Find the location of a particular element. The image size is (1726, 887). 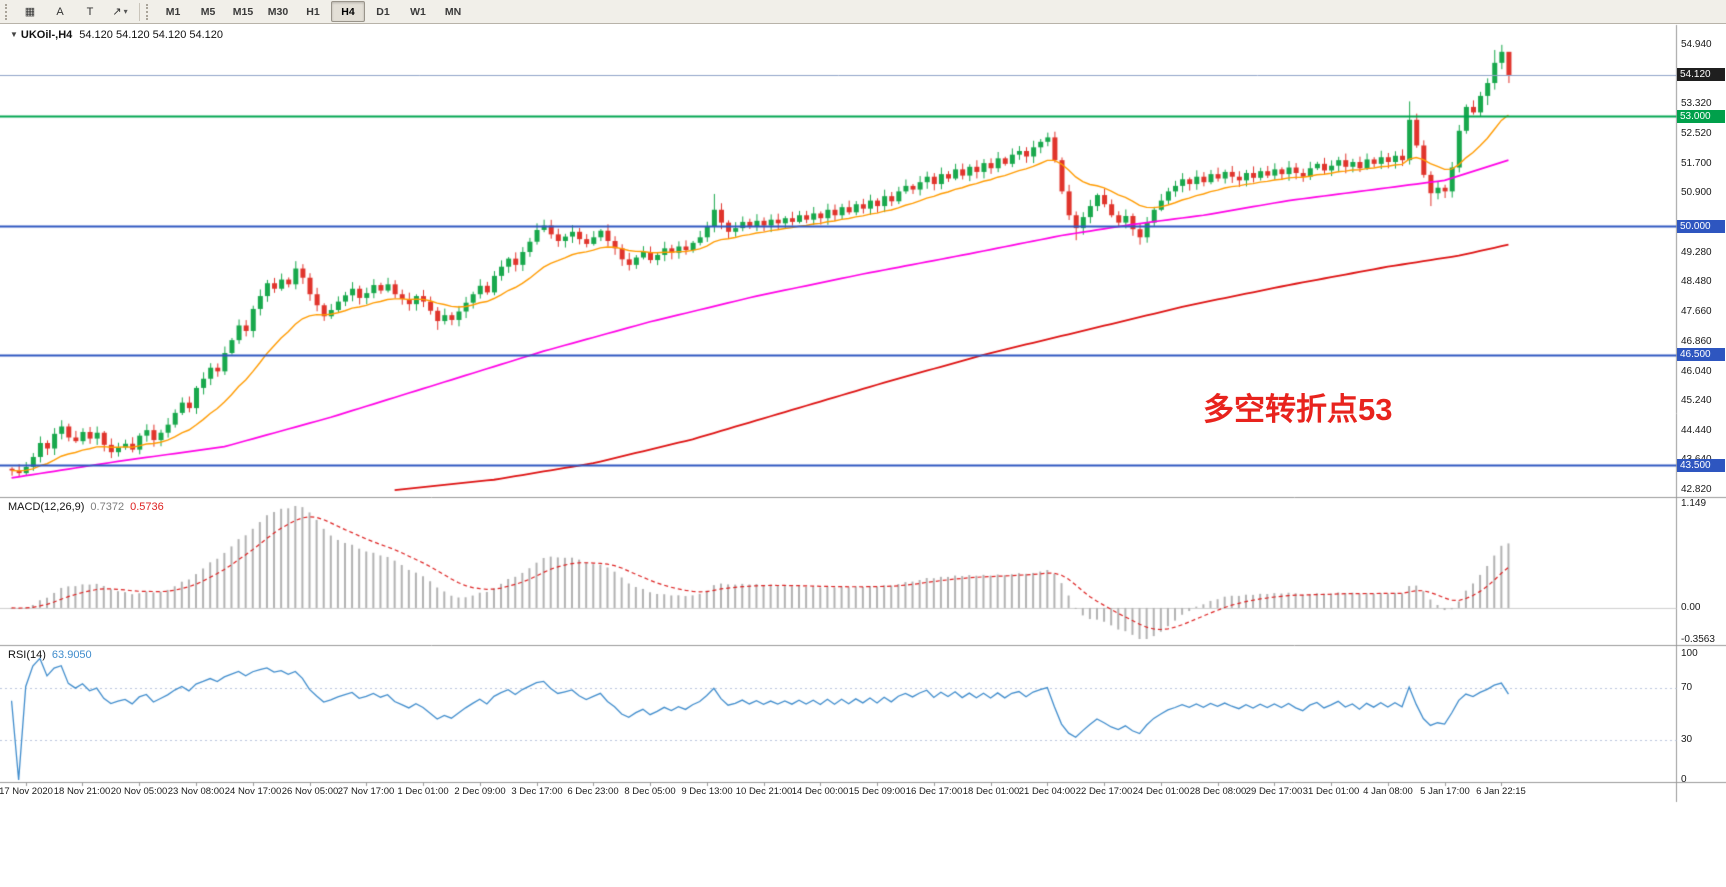

time-axis-label: 28 Dec 08:00 is located at coordinates (1218, 791).